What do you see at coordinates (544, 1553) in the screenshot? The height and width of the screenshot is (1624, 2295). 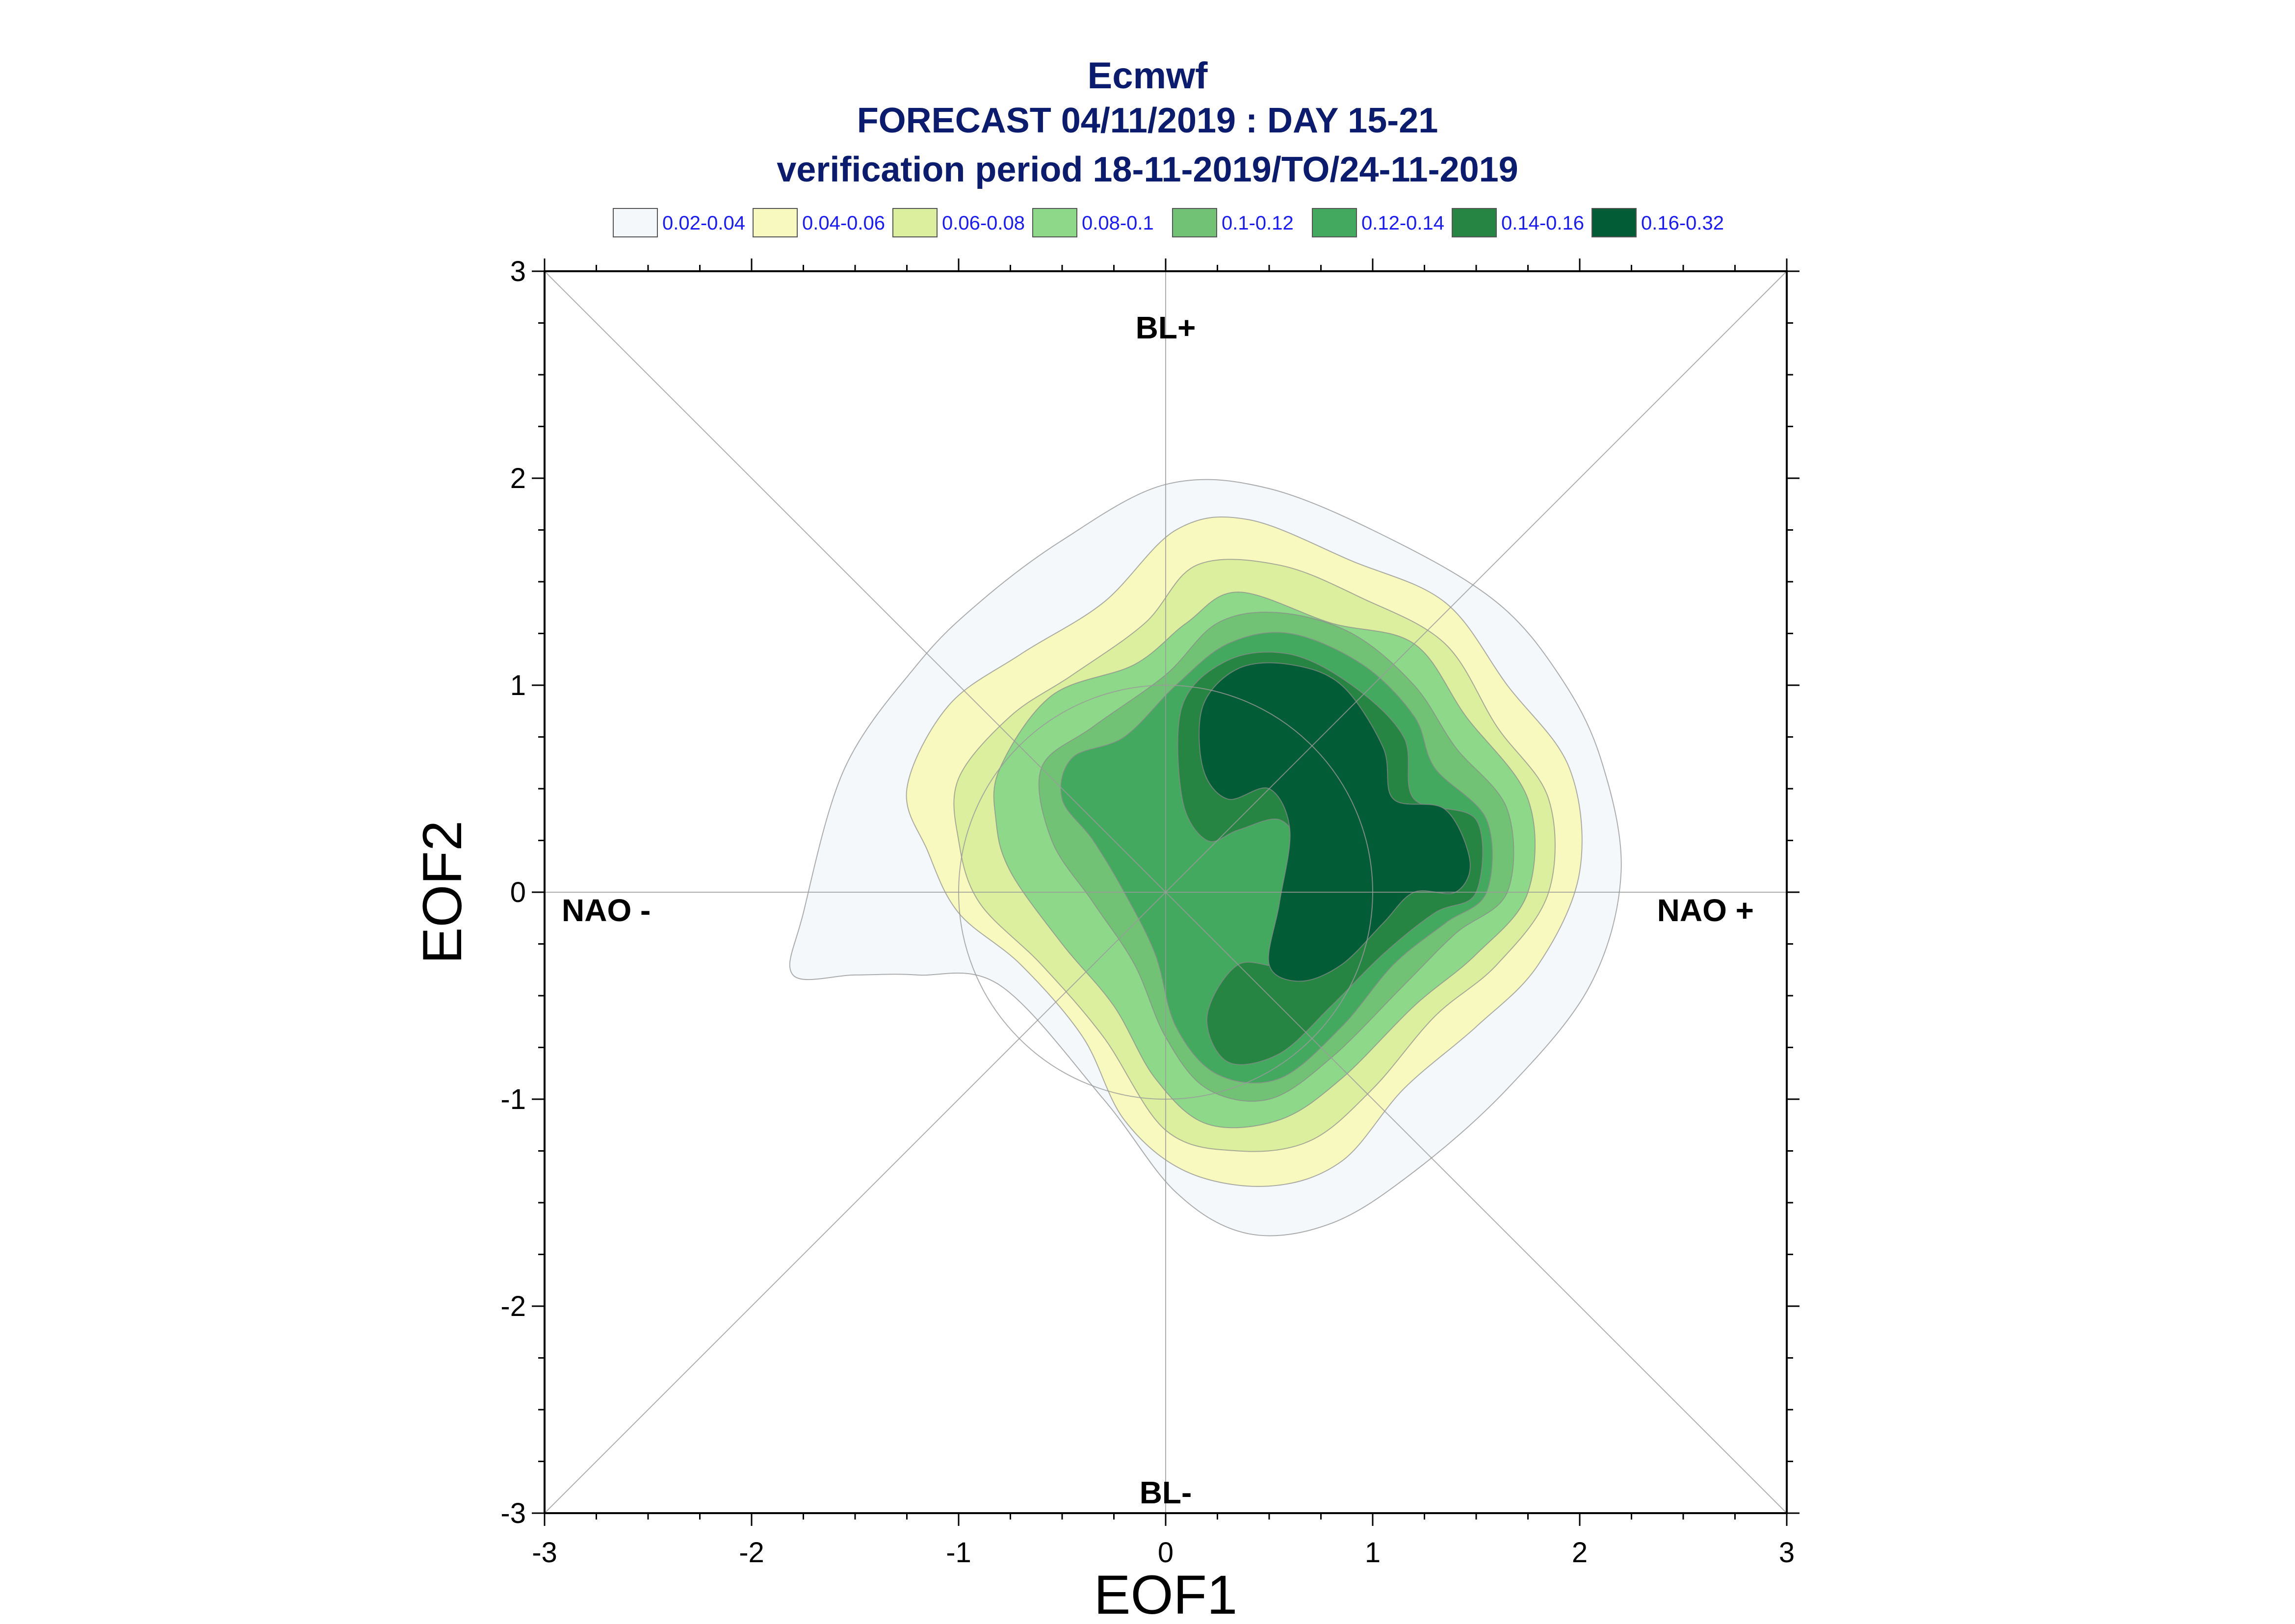 I see `x-tick-label: -3` at bounding box center [544, 1553].